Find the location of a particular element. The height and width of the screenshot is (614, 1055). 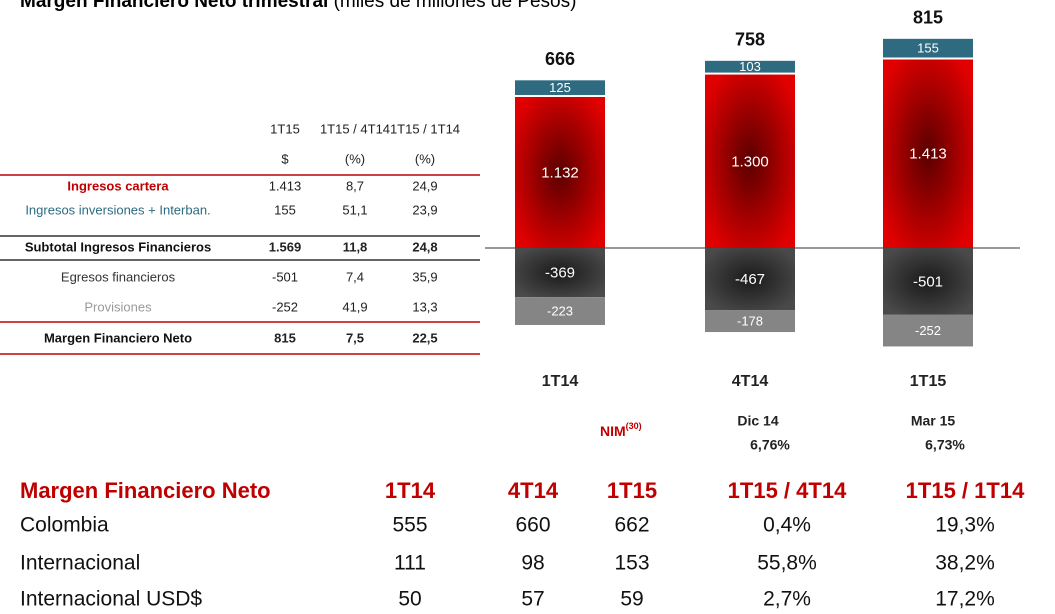

data-label: -178 is located at coordinates (750, 321).